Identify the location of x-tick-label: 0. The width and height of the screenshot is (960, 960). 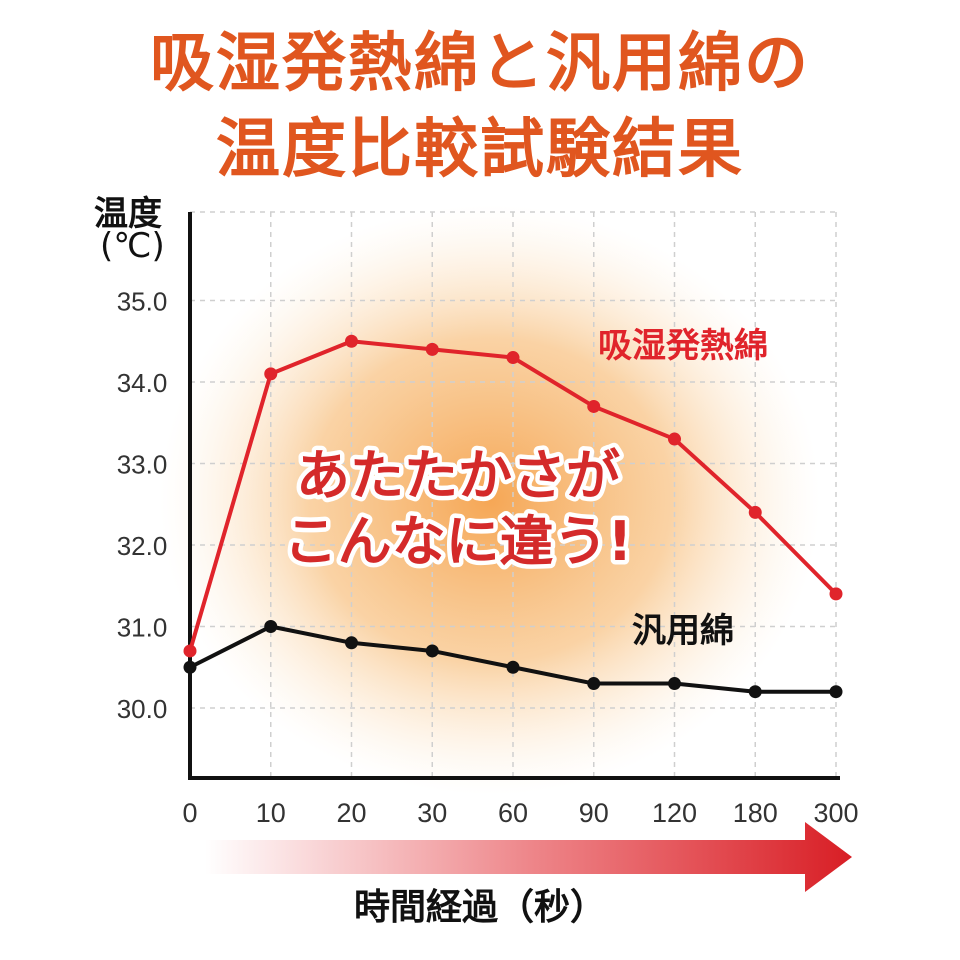
(189, 813).